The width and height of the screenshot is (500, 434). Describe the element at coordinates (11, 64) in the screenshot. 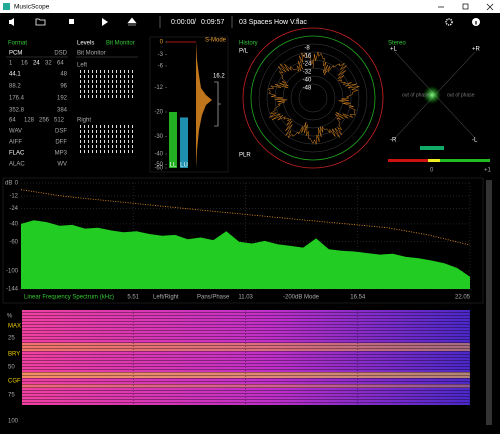

I see `format-option: 1` at that location.